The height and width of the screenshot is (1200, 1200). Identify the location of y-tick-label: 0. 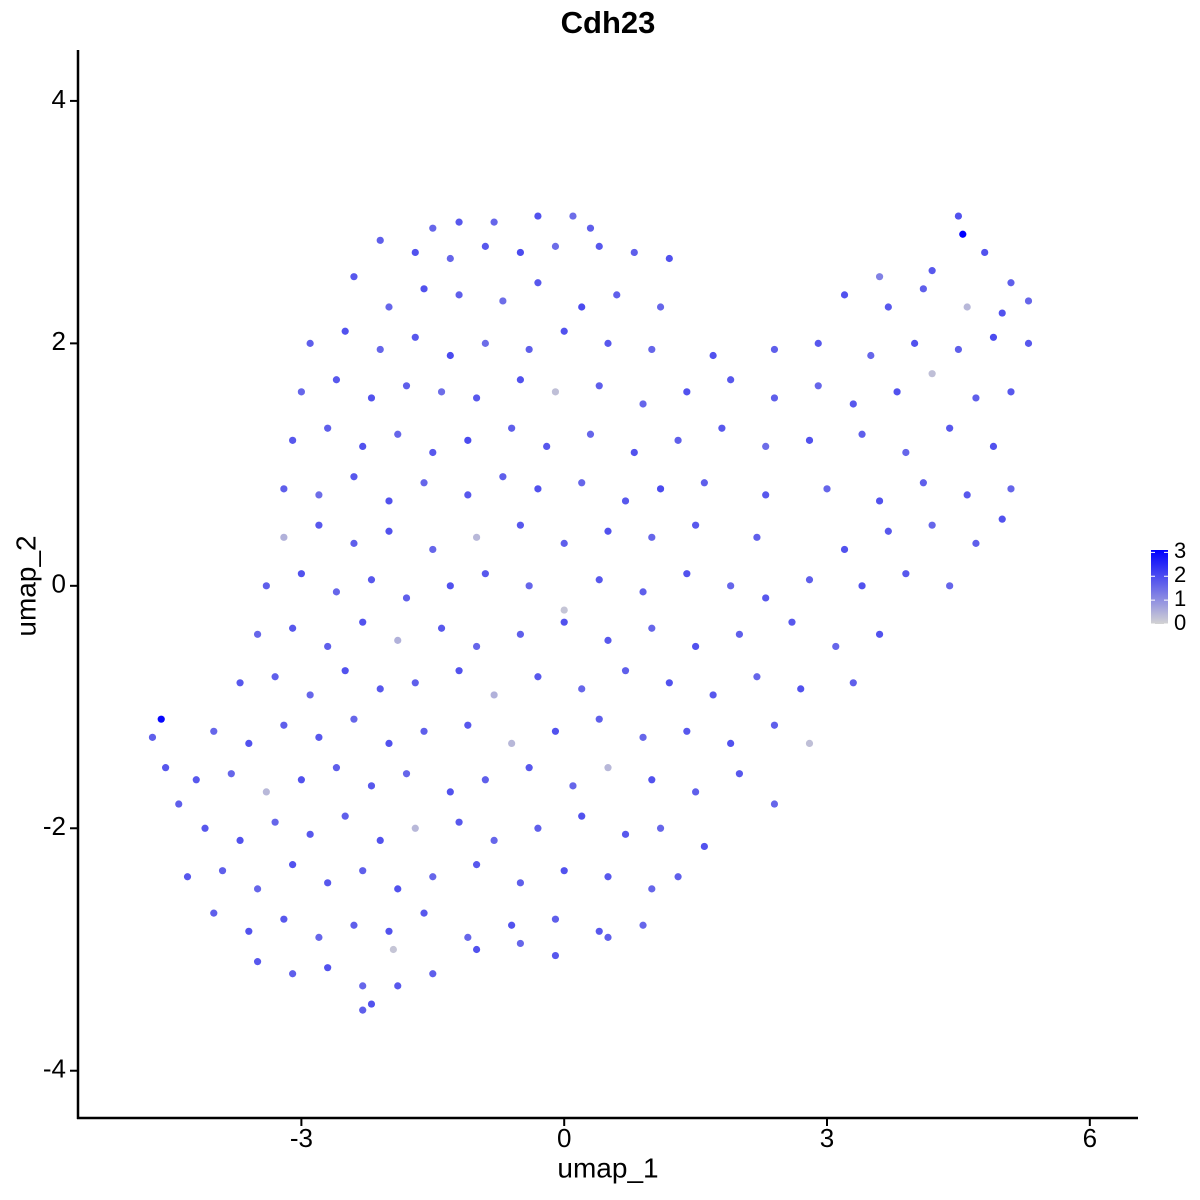
(59, 584).